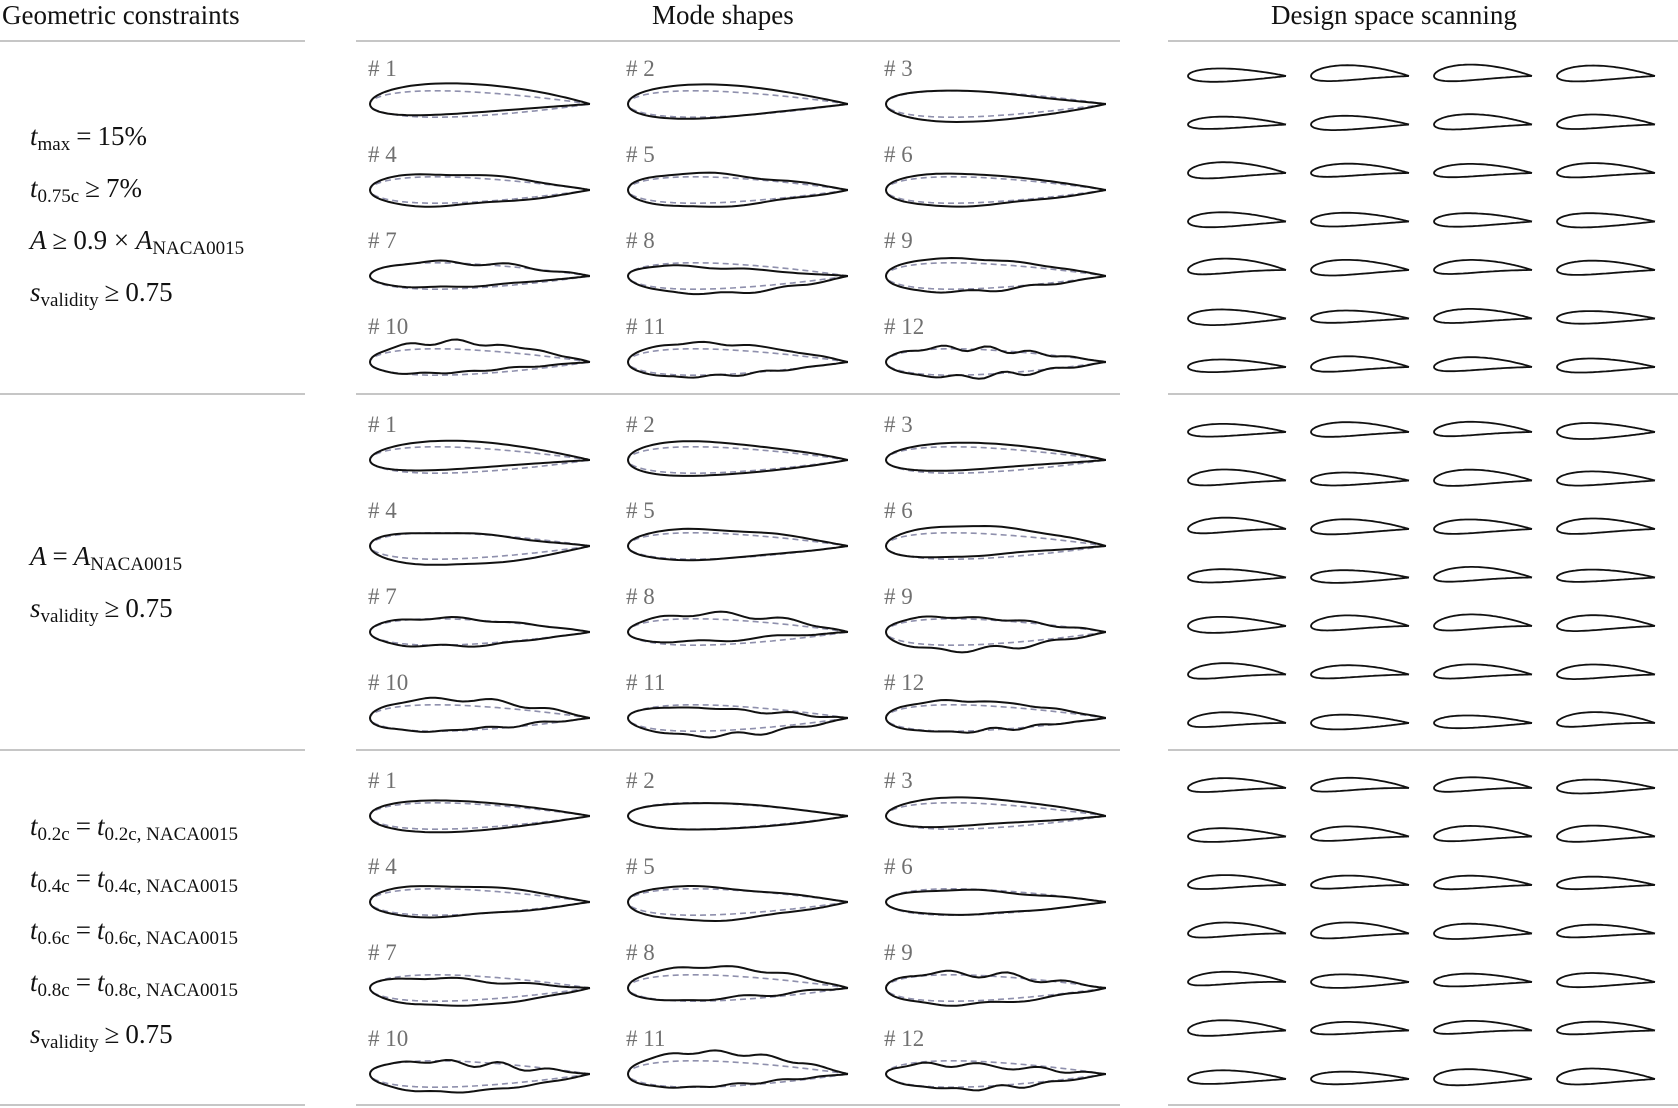  Describe the element at coordinates (101, 610) in the screenshot. I see `constraint: svalidity ≥0.75` at that location.